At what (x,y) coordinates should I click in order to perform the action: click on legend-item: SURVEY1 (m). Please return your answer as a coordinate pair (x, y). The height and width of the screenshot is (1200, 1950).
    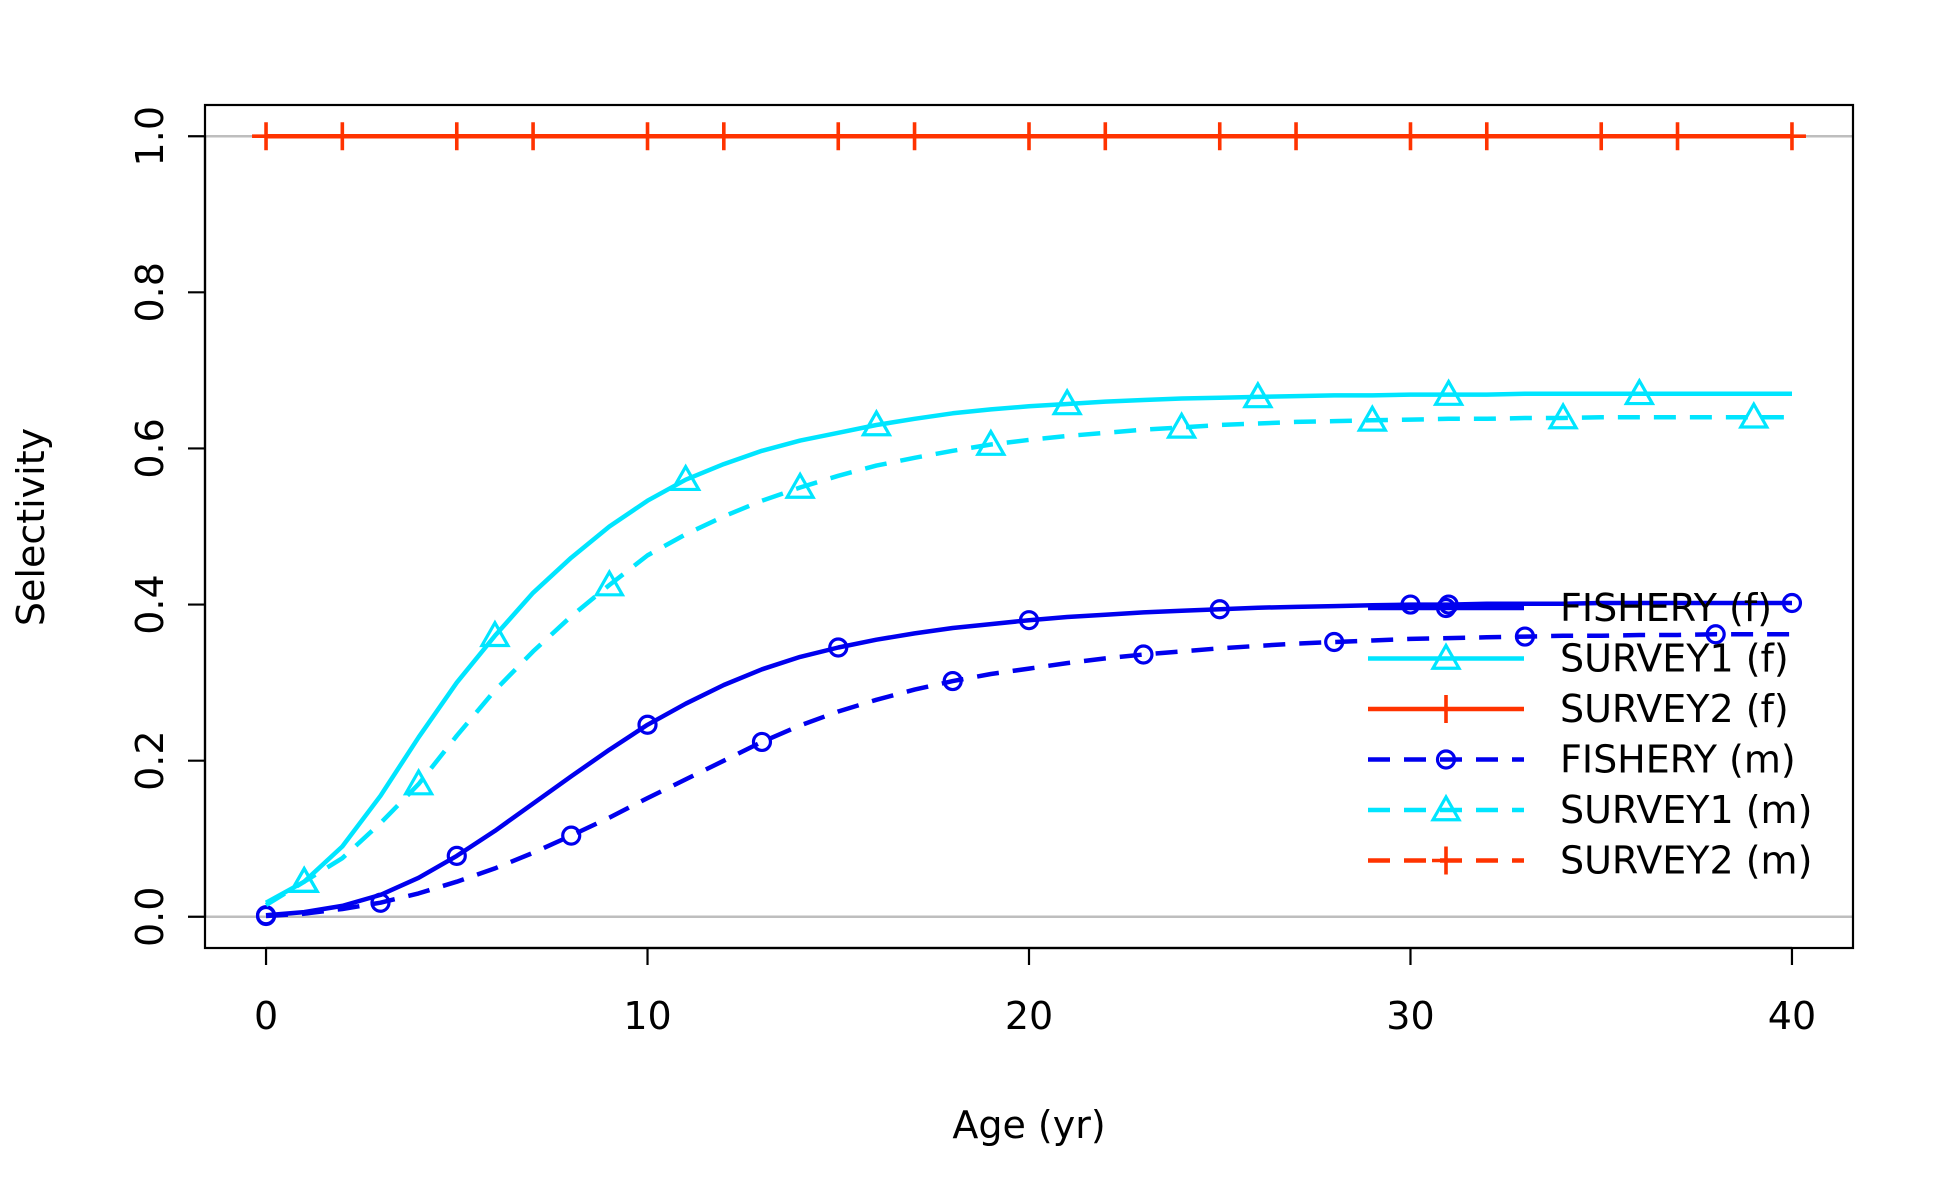
    Looking at the image, I should click on (1590, 810).